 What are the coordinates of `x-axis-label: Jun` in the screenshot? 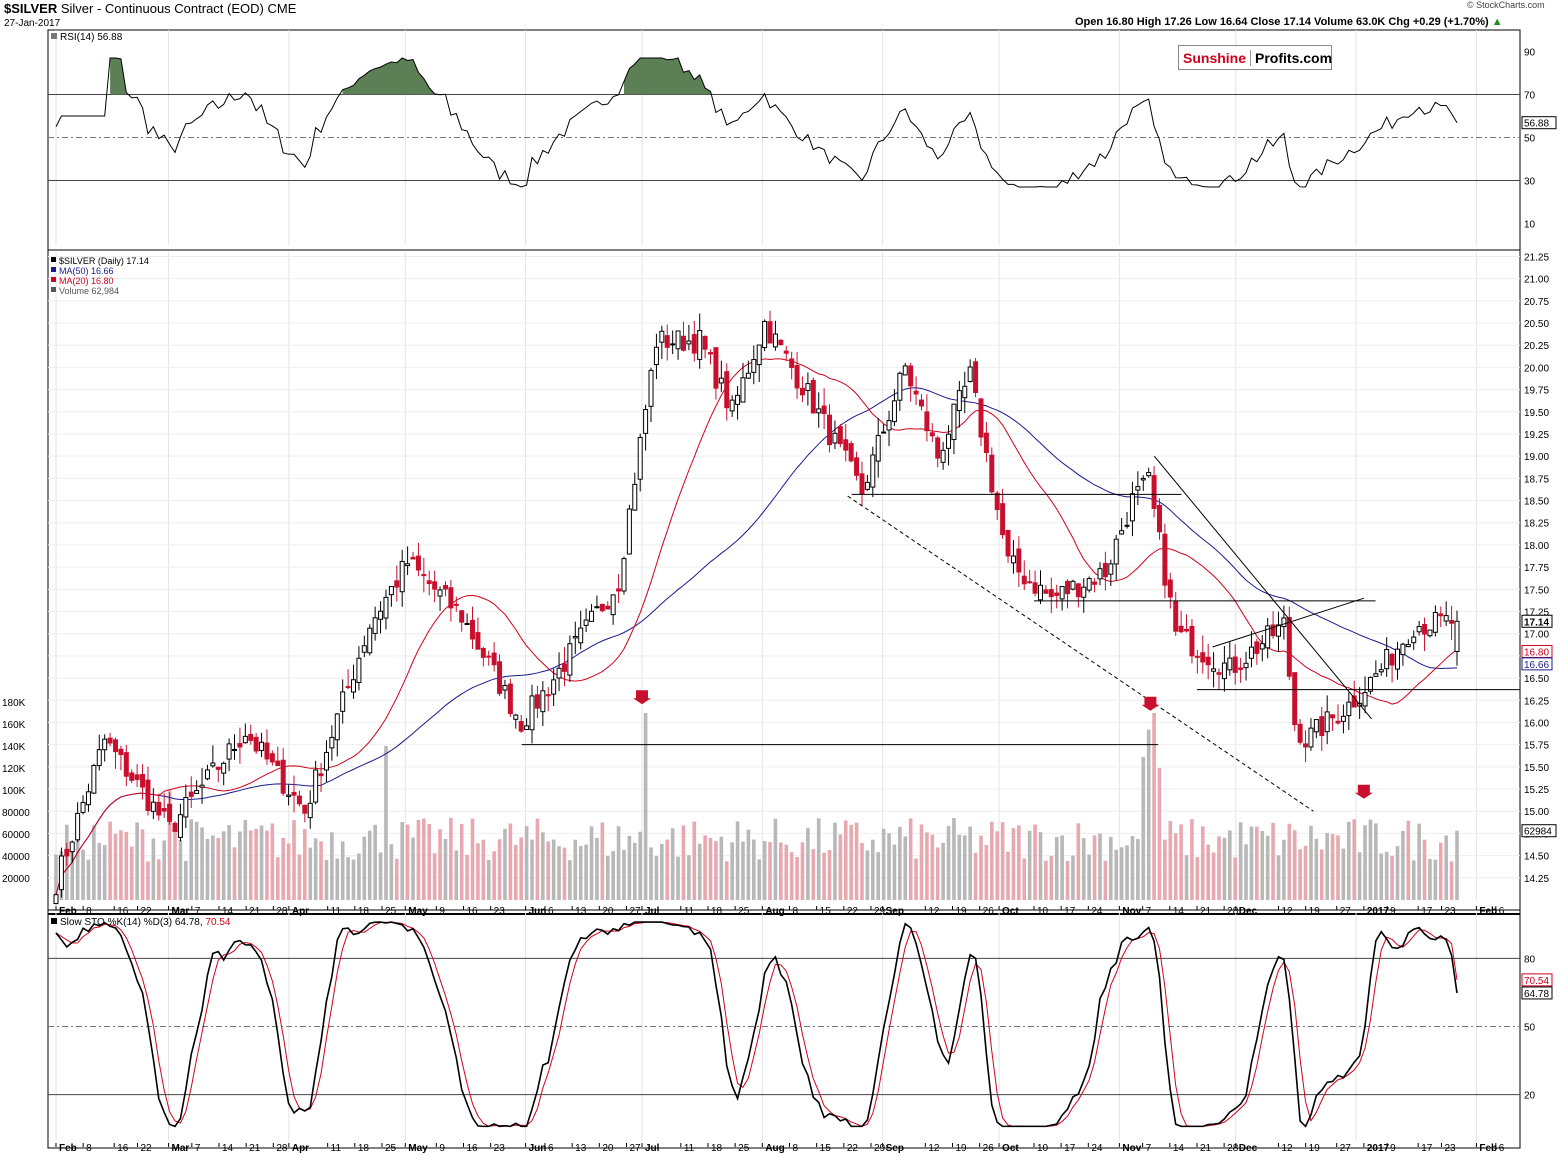 It's located at (538, 1148).